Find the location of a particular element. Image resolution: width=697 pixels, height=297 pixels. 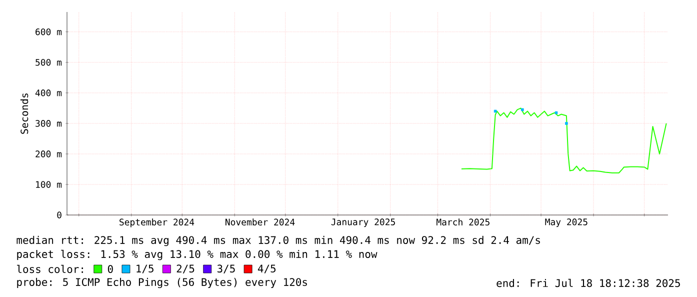

y-tick-label: 600 m is located at coordinates (49, 32).